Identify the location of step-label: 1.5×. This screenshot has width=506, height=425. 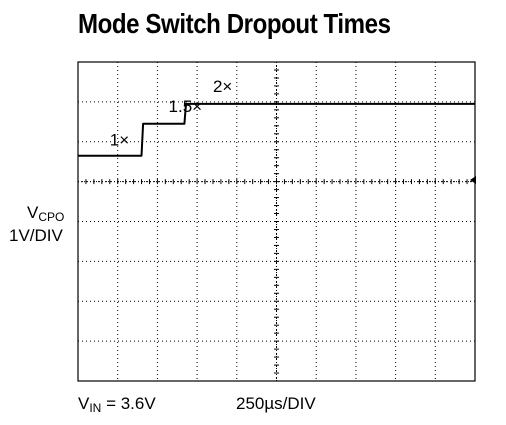
(186, 106).